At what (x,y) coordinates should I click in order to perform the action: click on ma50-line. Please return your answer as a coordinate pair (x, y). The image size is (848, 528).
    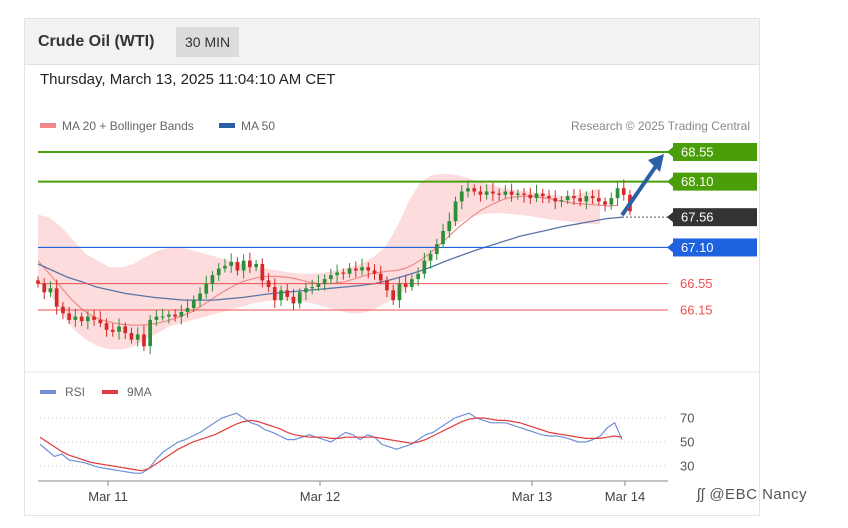
    Looking at the image, I should click on (330, 258).